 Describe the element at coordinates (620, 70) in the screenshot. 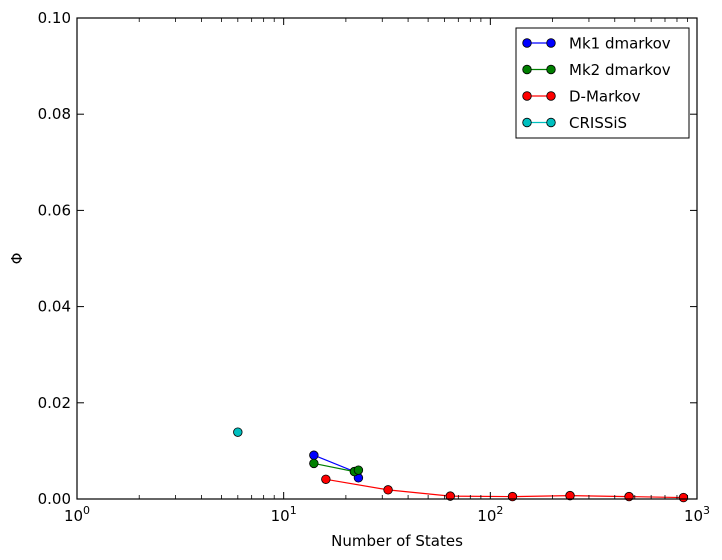

I see `legend-label-mk2-dmarkov: Mk2 dmarkov` at that location.